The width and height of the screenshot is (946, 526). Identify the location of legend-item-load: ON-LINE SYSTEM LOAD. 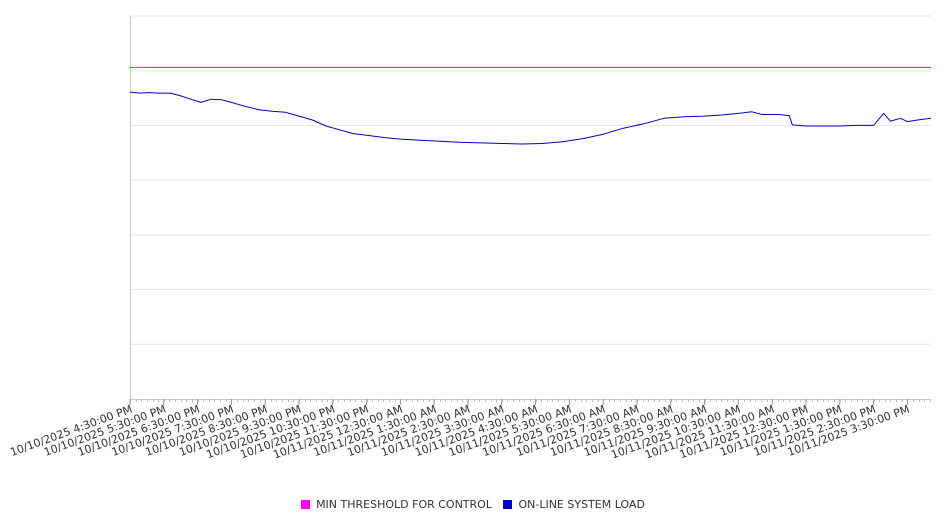
(574, 504).